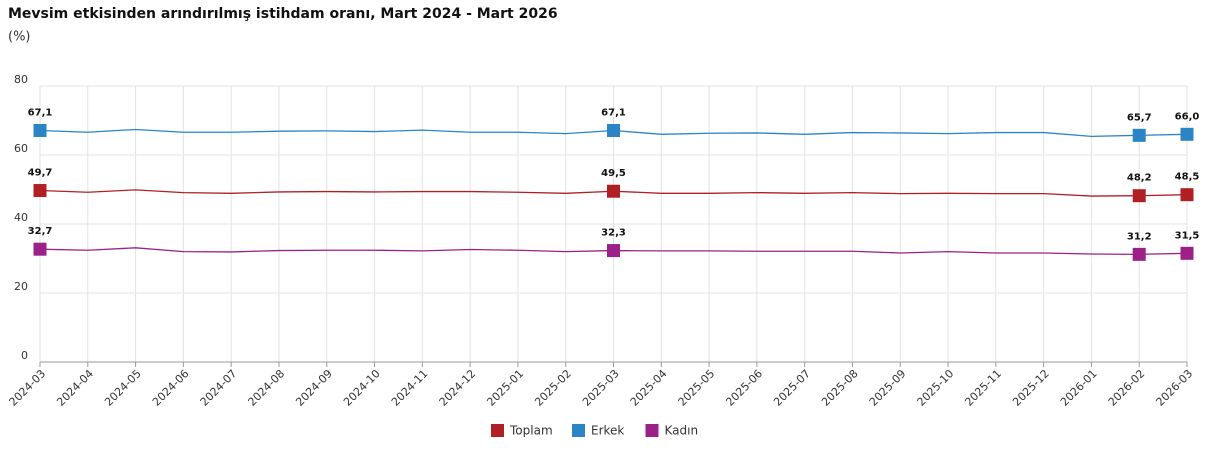 The height and width of the screenshot is (453, 1210). Describe the element at coordinates (792, 388) in the screenshot. I see `x-tick-label: 2025-07` at that location.